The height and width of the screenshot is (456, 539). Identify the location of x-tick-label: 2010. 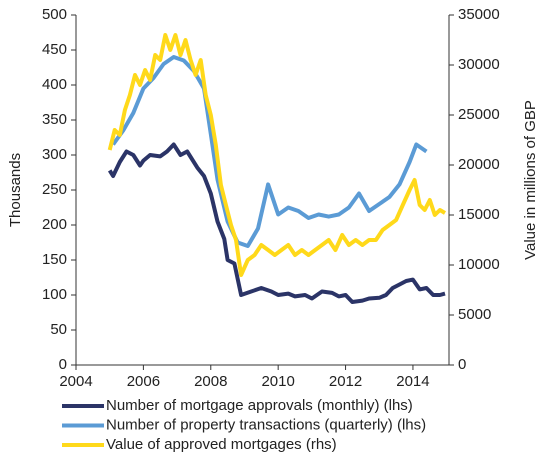
(277, 381).